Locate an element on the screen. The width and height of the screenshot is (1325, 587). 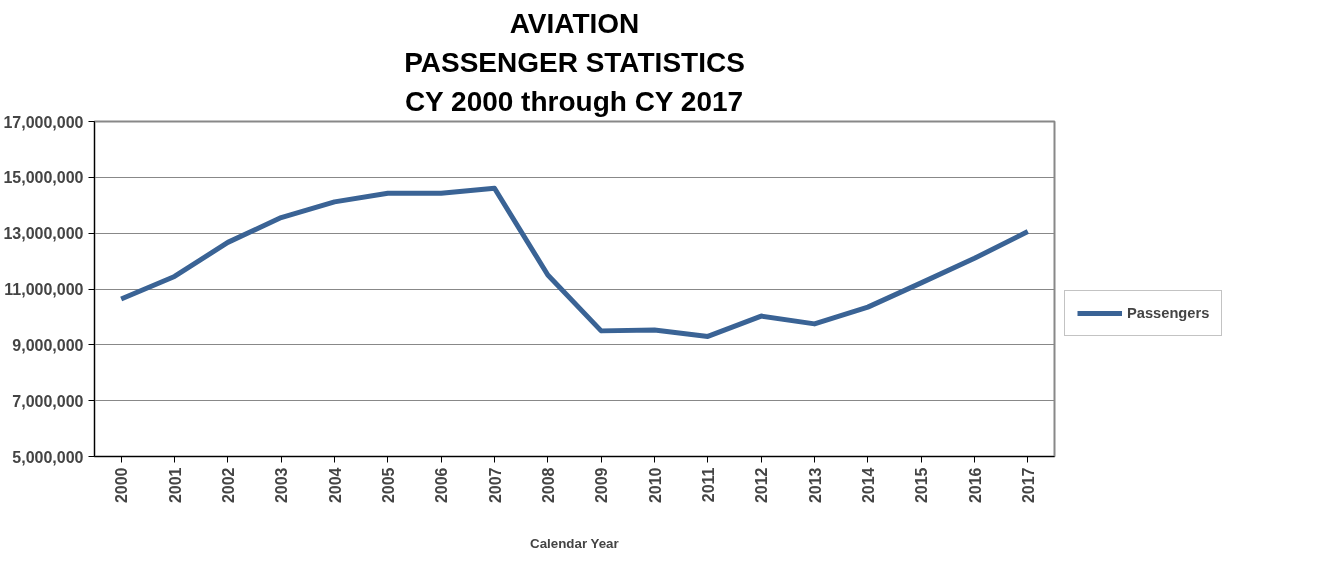
legend-label: Passengers is located at coordinates (1168, 313).